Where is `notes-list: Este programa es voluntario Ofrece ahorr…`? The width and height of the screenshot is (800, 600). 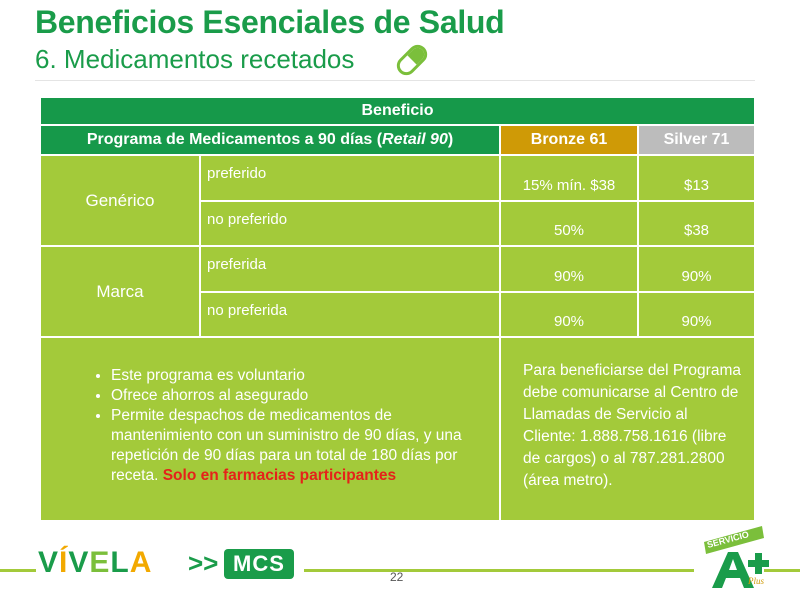
notes-list: Este programa es voluntario Ofrece ahorr… is located at coordinates (283, 426).